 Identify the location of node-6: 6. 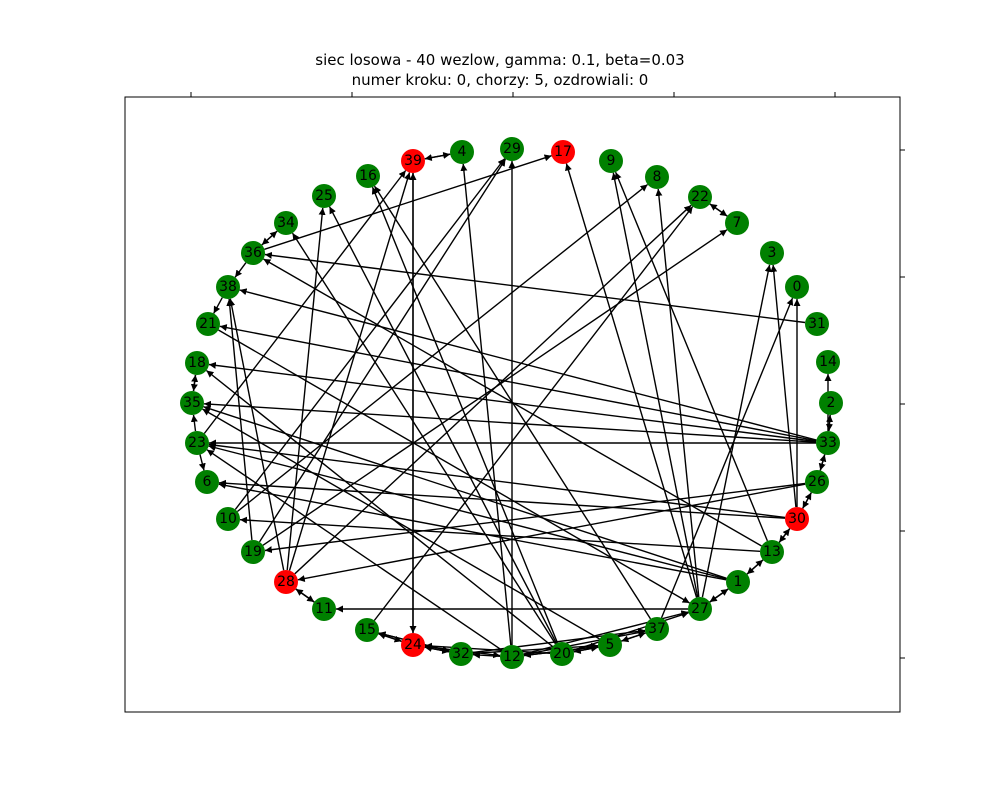
(207, 482).